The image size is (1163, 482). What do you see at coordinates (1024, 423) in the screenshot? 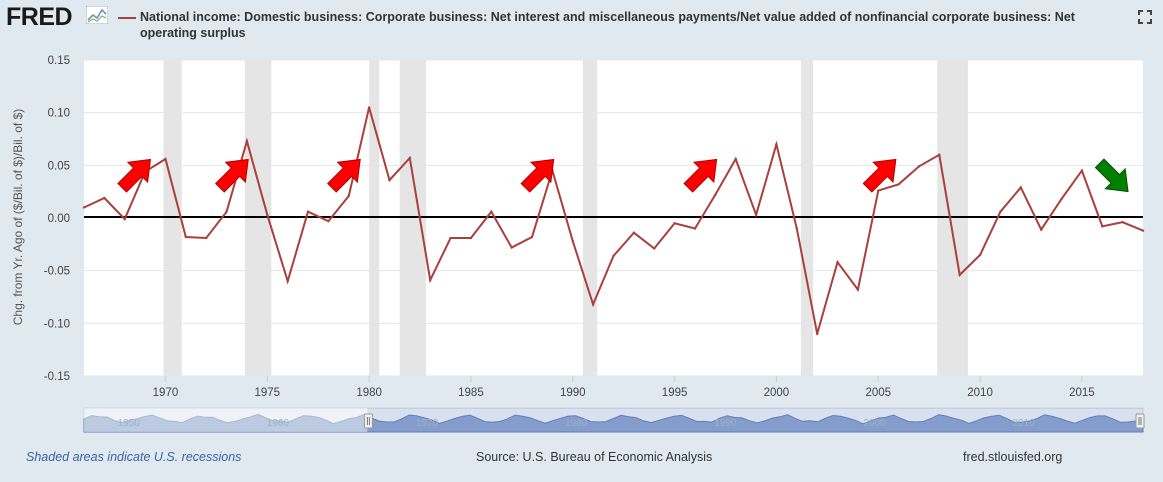
I see `navigator-tick-label: 2010` at bounding box center [1024, 423].